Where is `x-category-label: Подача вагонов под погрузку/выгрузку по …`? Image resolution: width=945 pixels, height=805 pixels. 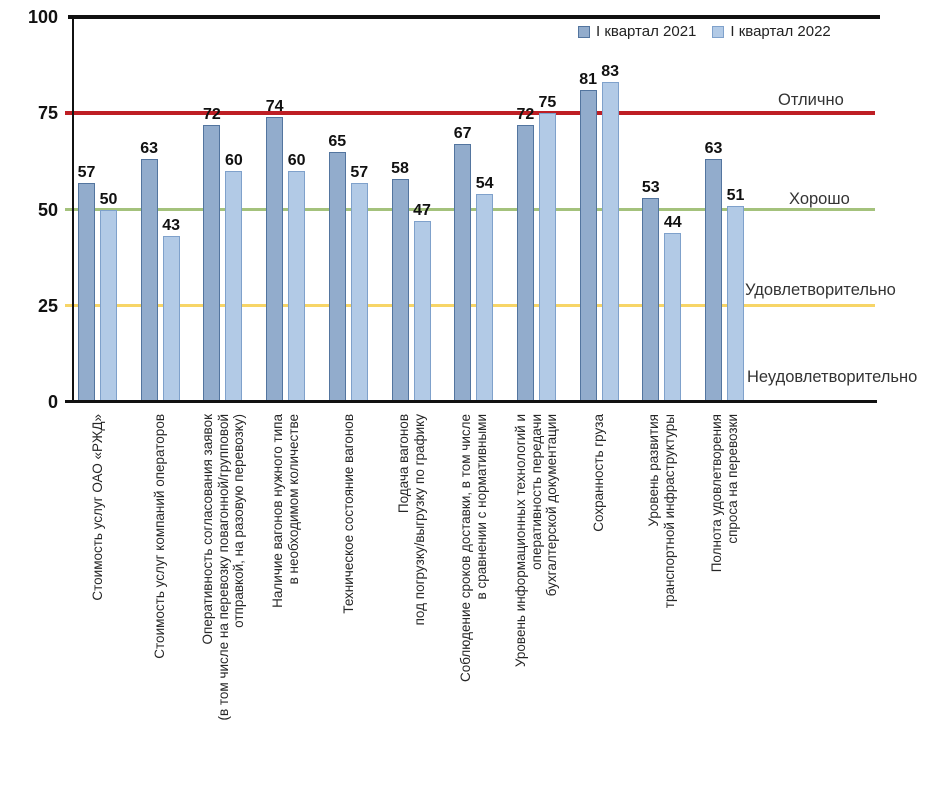 x-category-label: Подача вагонов под погрузку/выгрузку по … is located at coordinates (411, 520).